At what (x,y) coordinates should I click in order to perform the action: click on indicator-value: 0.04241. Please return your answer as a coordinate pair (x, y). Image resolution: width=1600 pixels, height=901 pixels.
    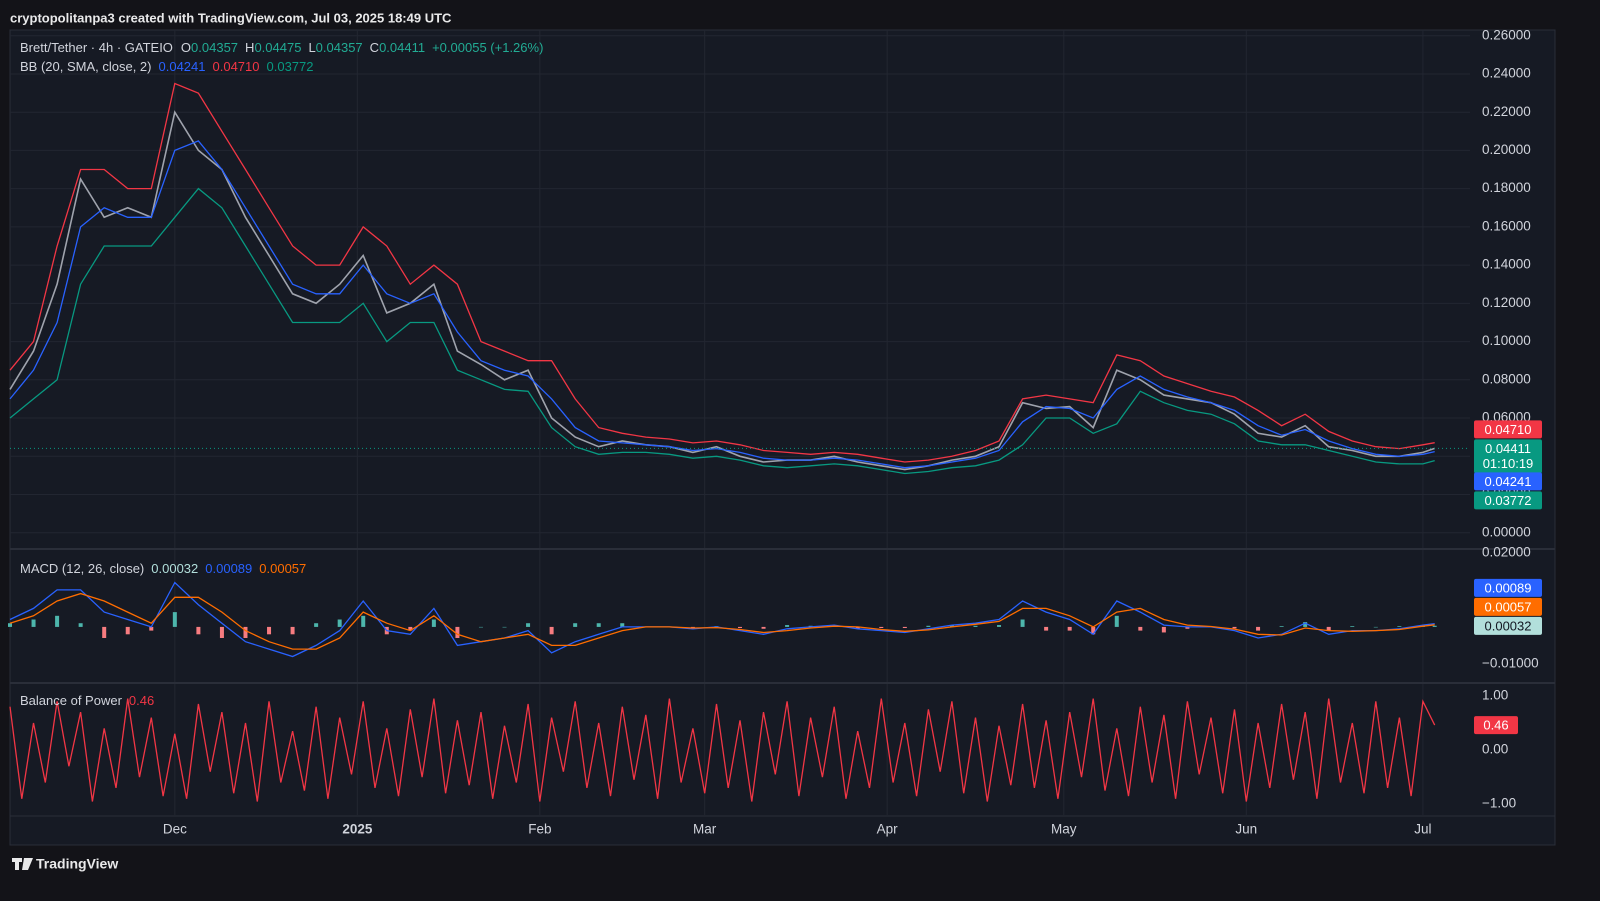
    Looking at the image, I should click on (182, 66).